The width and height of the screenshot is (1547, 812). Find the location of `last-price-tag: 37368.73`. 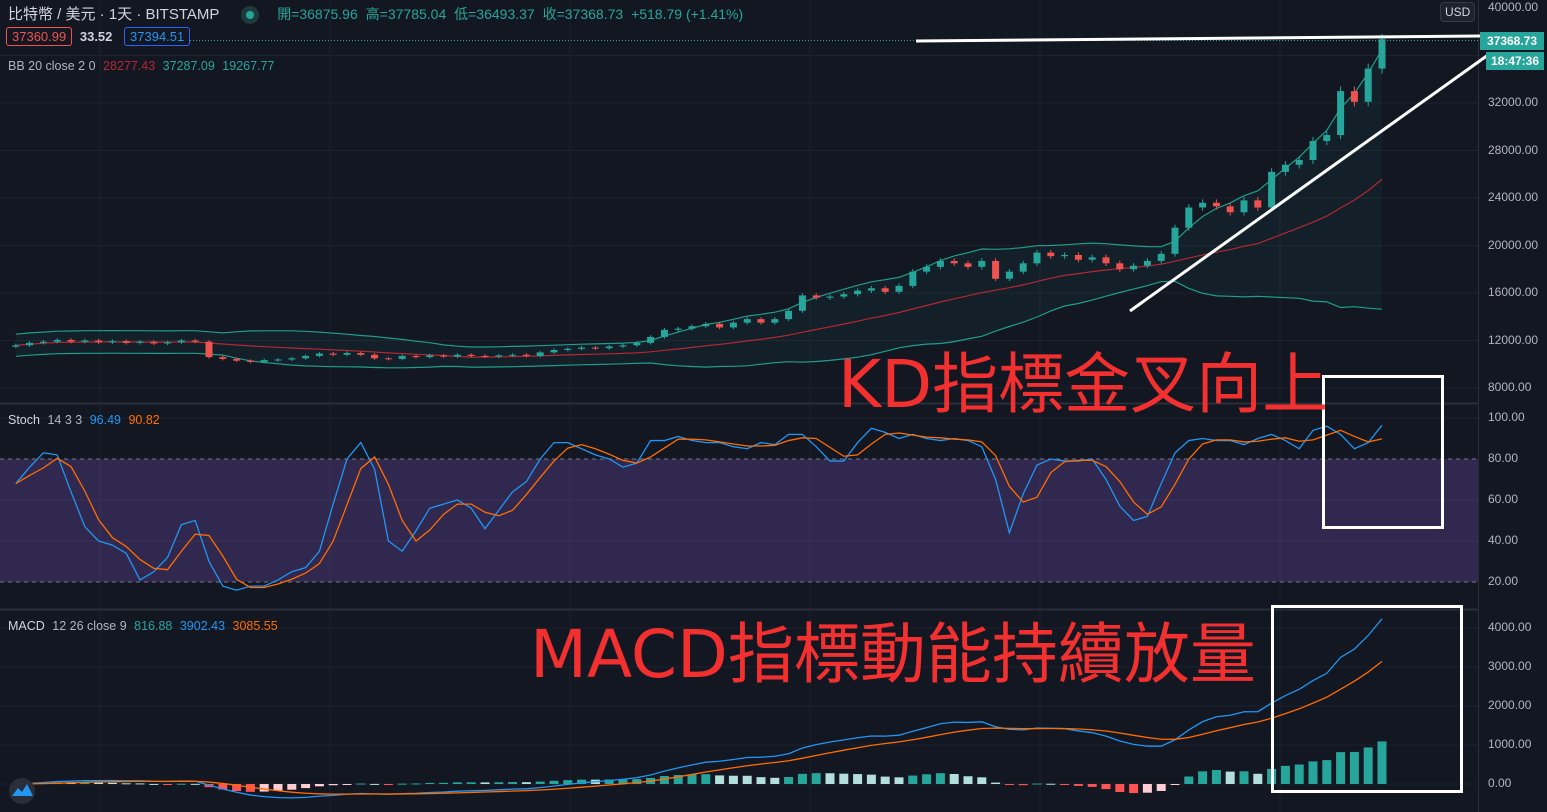

last-price-tag: 37368.73 is located at coordinates (1512, 41).